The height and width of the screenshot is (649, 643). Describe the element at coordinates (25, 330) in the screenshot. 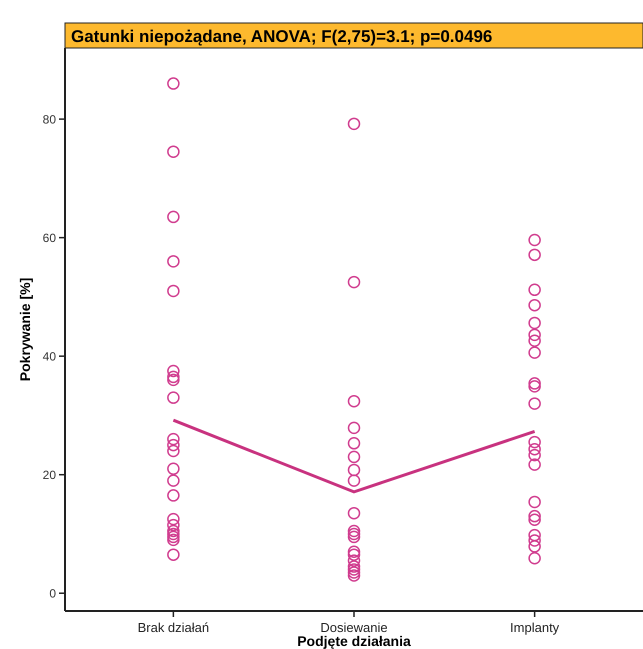

I see `y-axis-title: Pokrywanie [%]` at that location.